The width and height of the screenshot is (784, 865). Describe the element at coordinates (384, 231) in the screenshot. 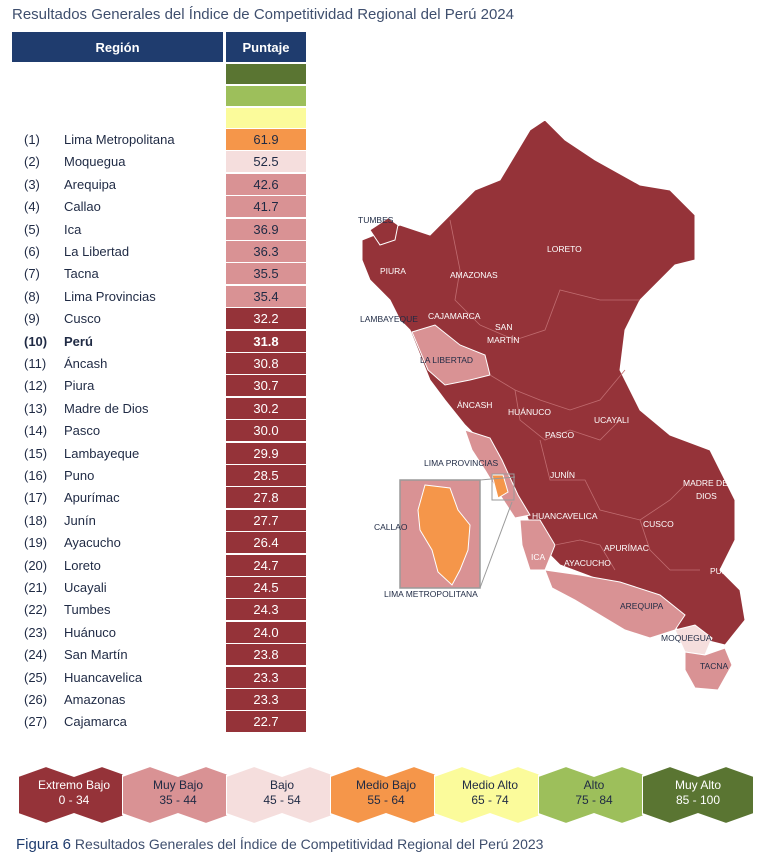

I see `map-region-tumbes` at that location.